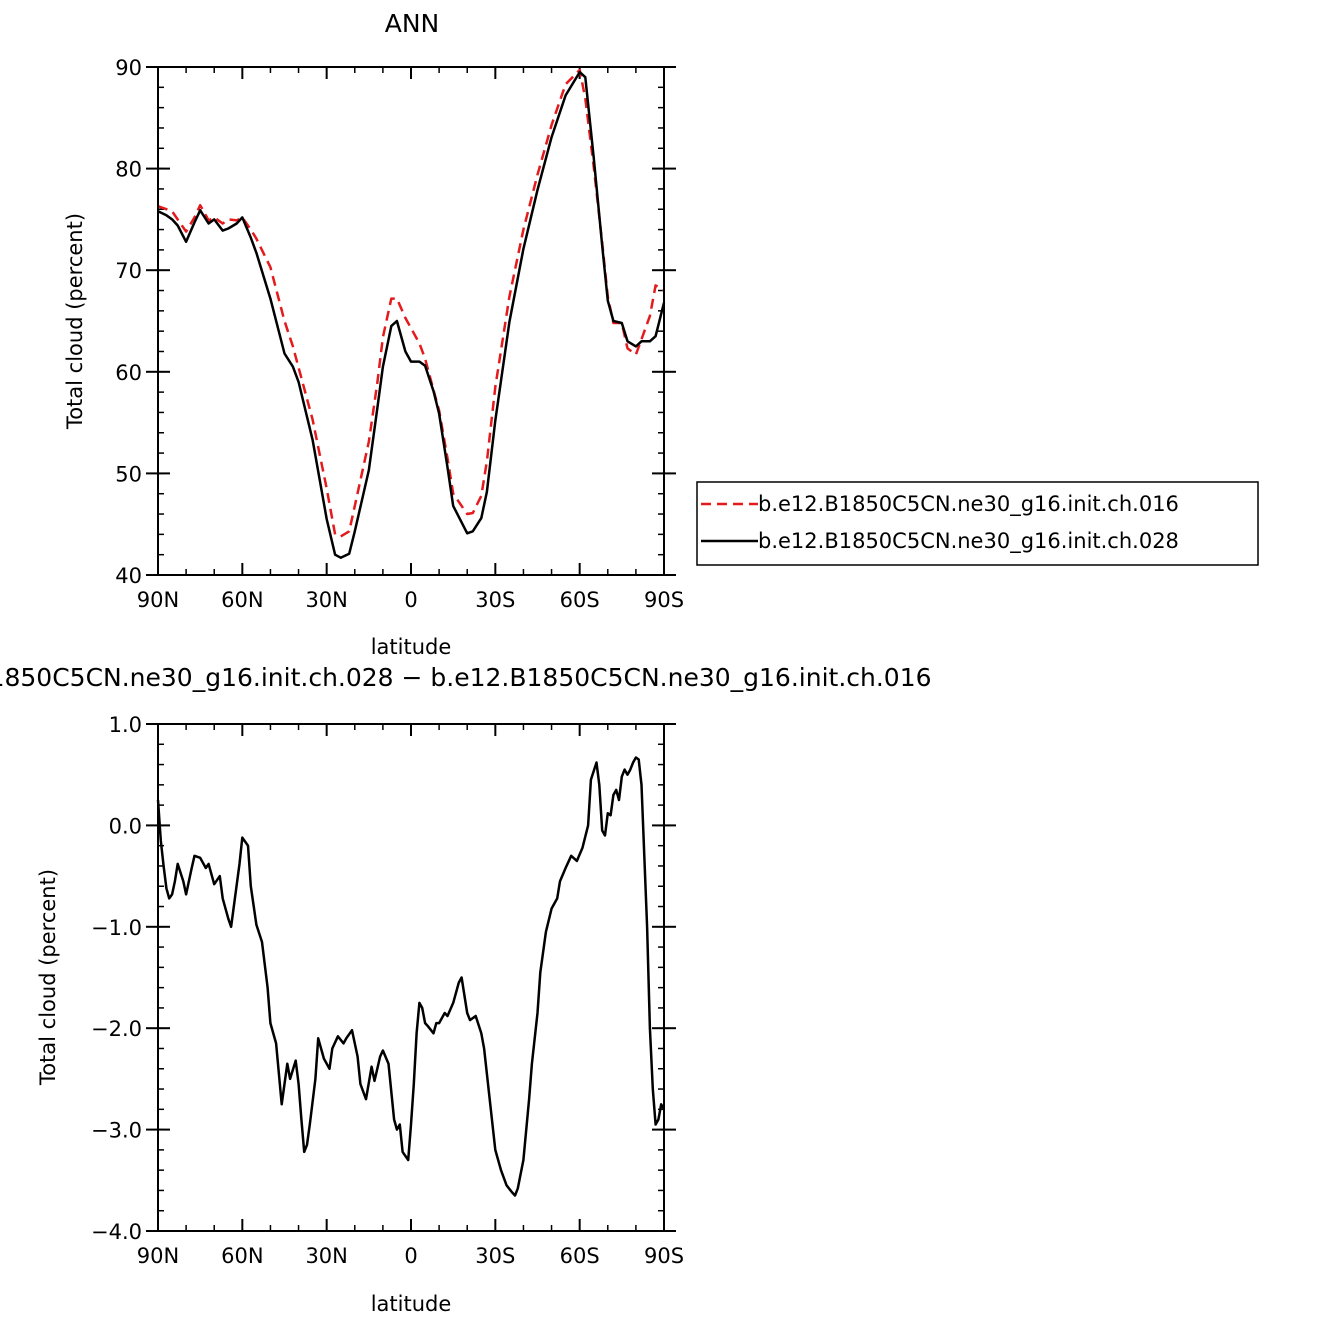 The height and width of the screenshot is (1325, 1322). I want to click on legend-label-028: b.e12.B1850C5CN.ne30_g16.init.ch.028, so click(968, 541).